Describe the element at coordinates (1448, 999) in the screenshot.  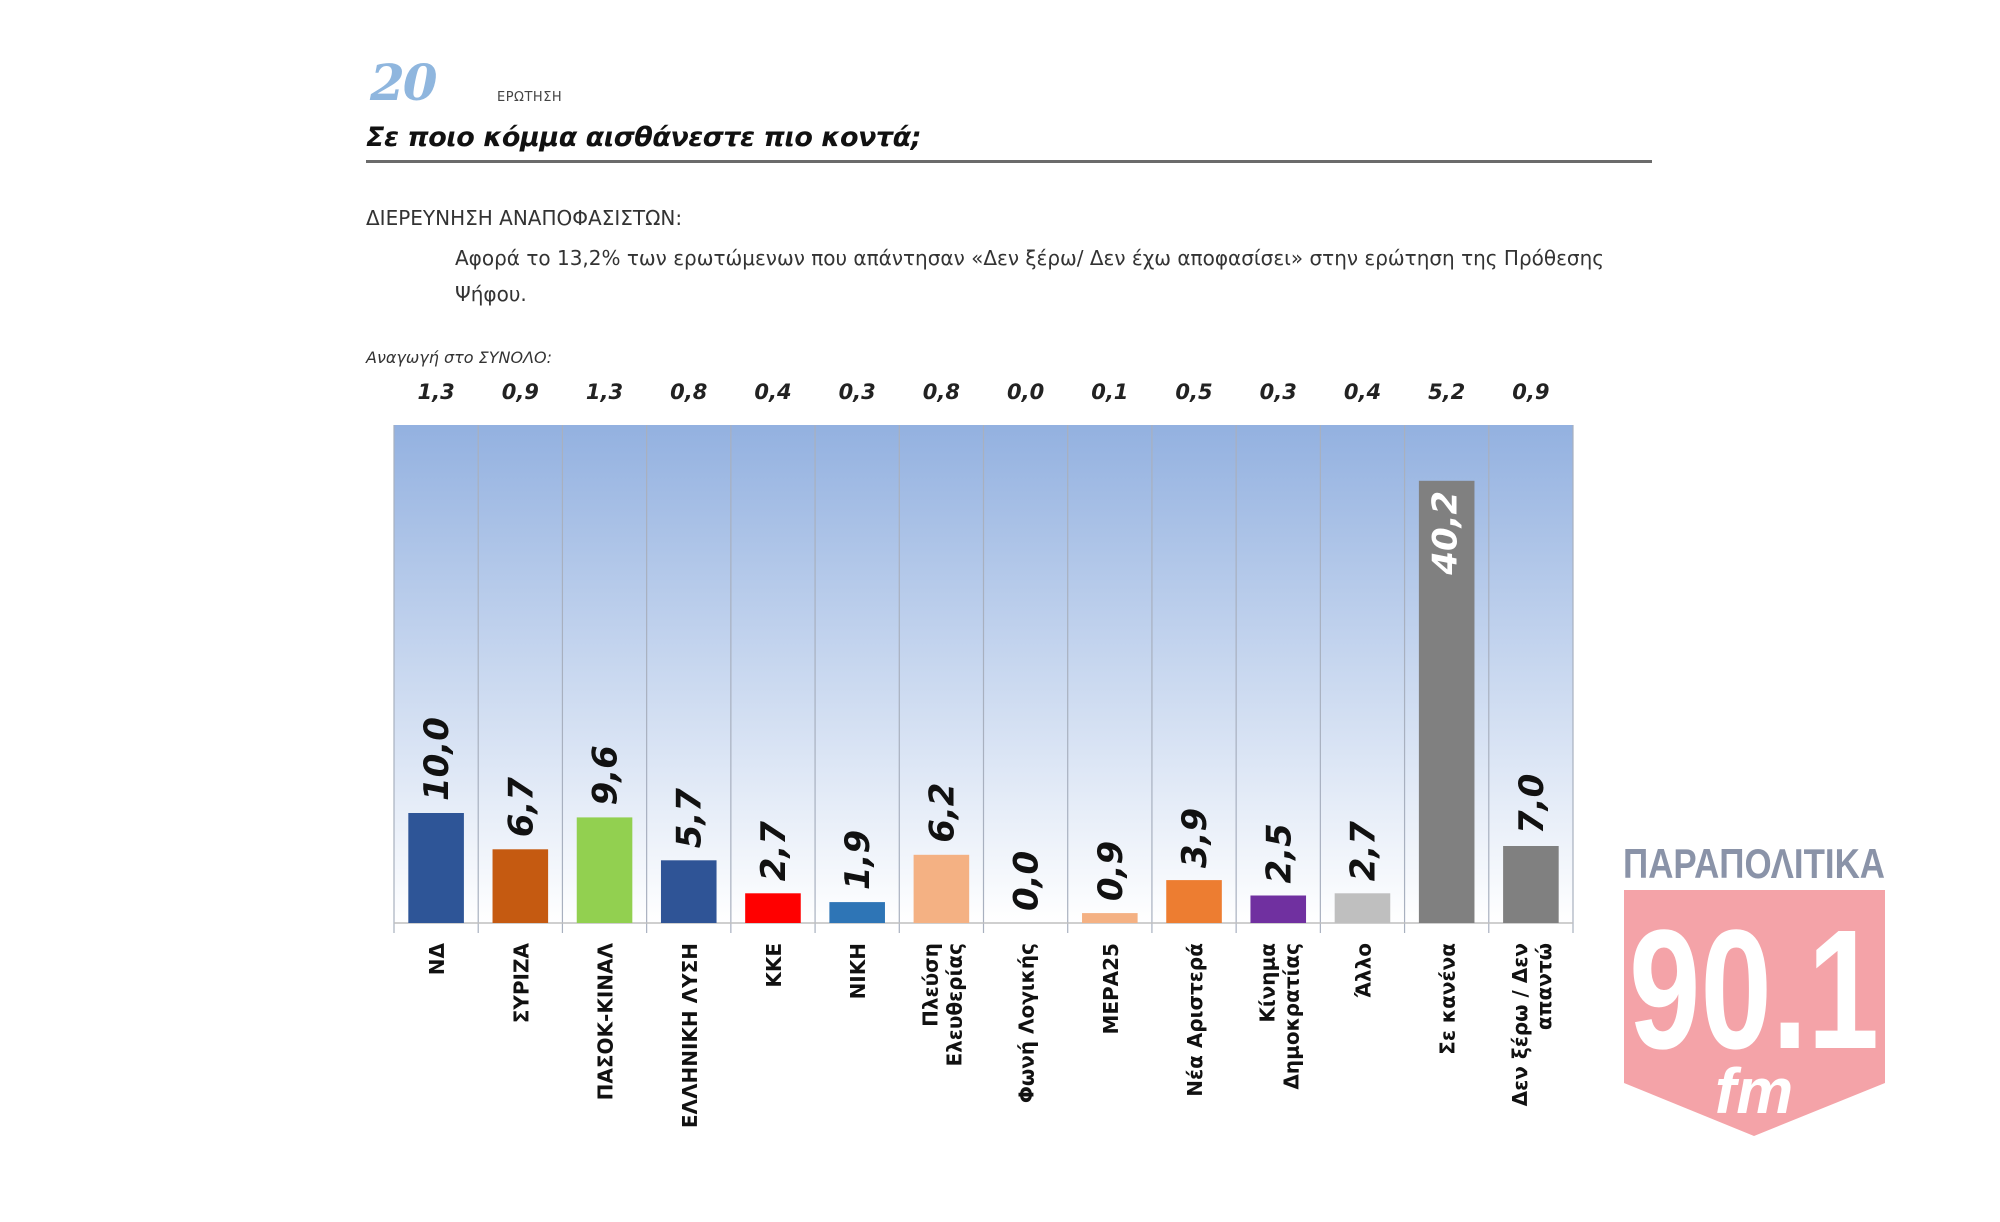
I see `category-label: Σε κανένα` at that location.